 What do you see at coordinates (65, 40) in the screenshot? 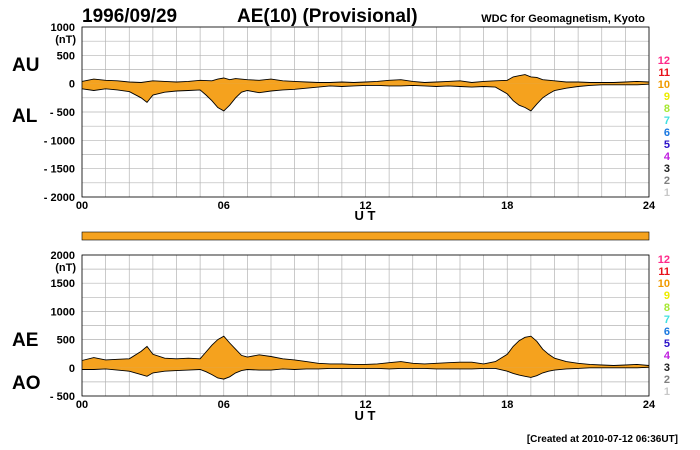
I see `unit-label-top: (nT)` at bounding box center [65, 40].